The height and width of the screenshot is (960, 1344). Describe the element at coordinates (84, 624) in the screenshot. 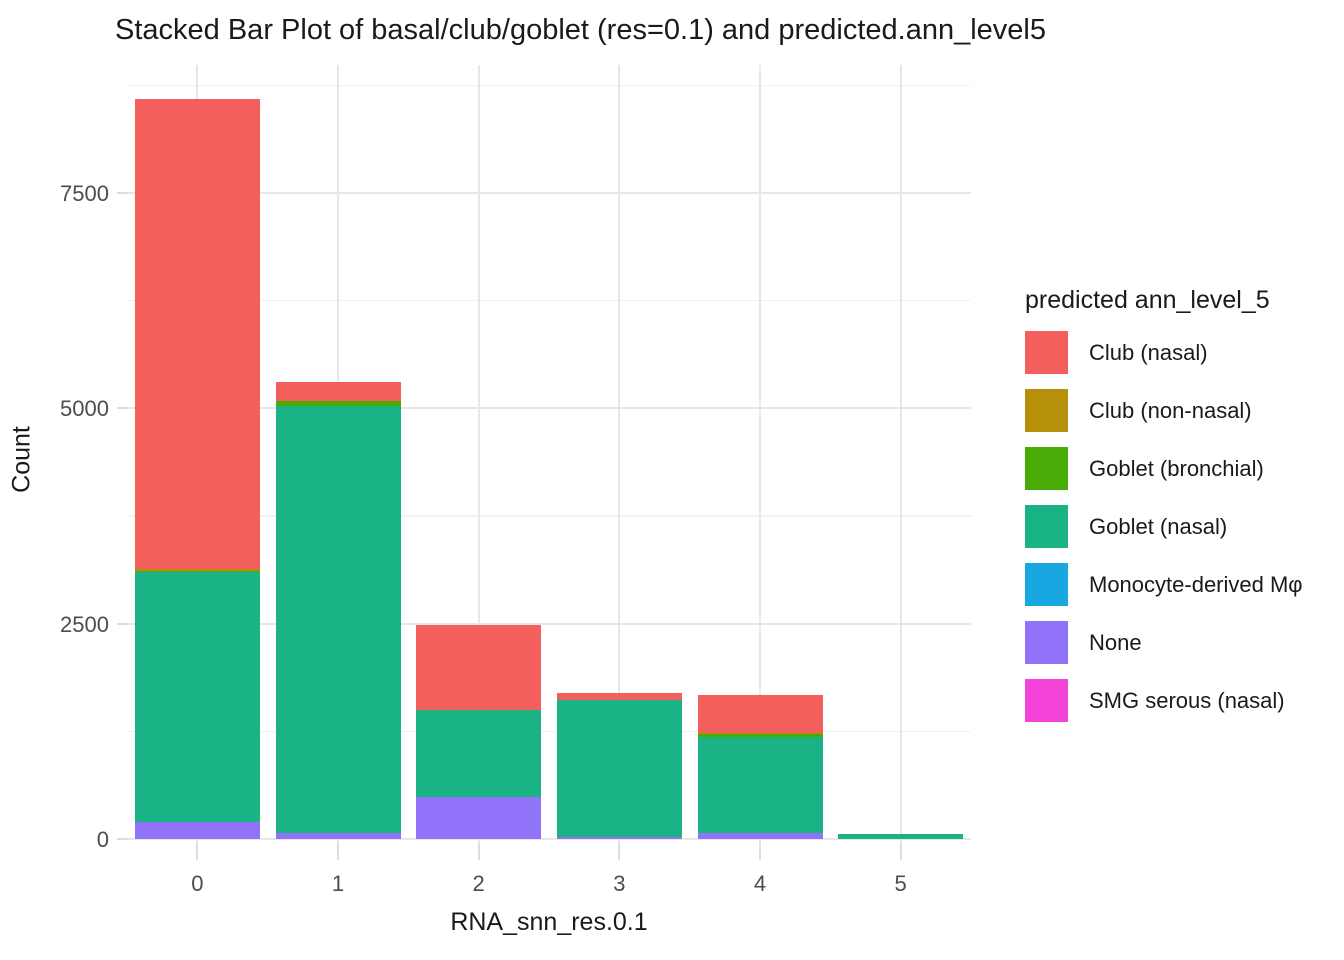

I see `y-tick-label-2500: 2500` at that location.